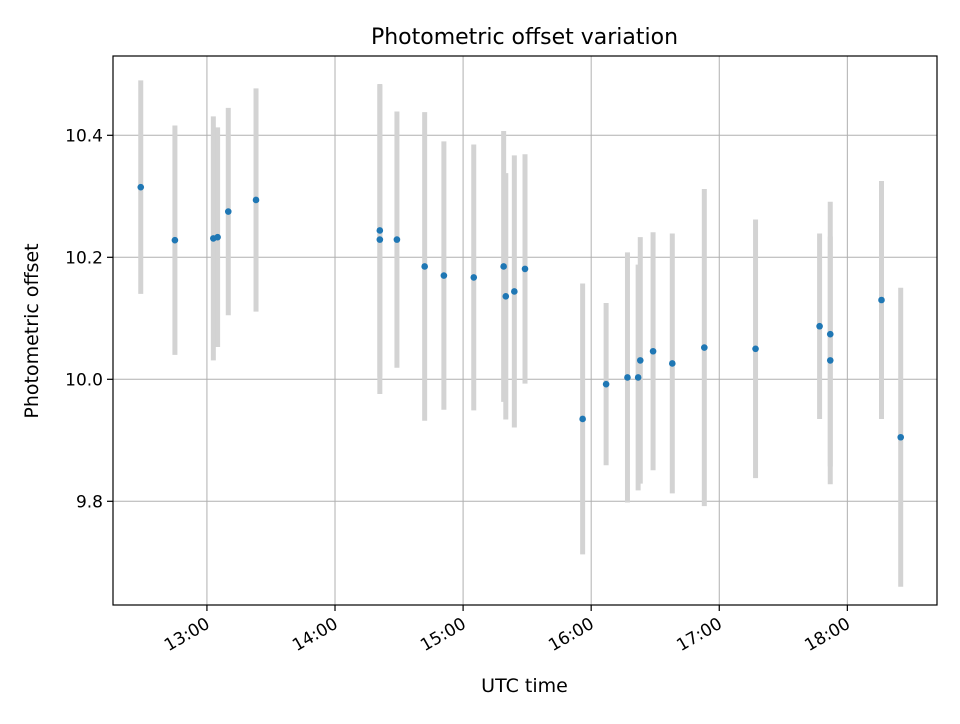  What do you see at coordinates (84, 380) in the screenshot?
I see `y-tick-label: 10.0` at bounding box center [84, 380].